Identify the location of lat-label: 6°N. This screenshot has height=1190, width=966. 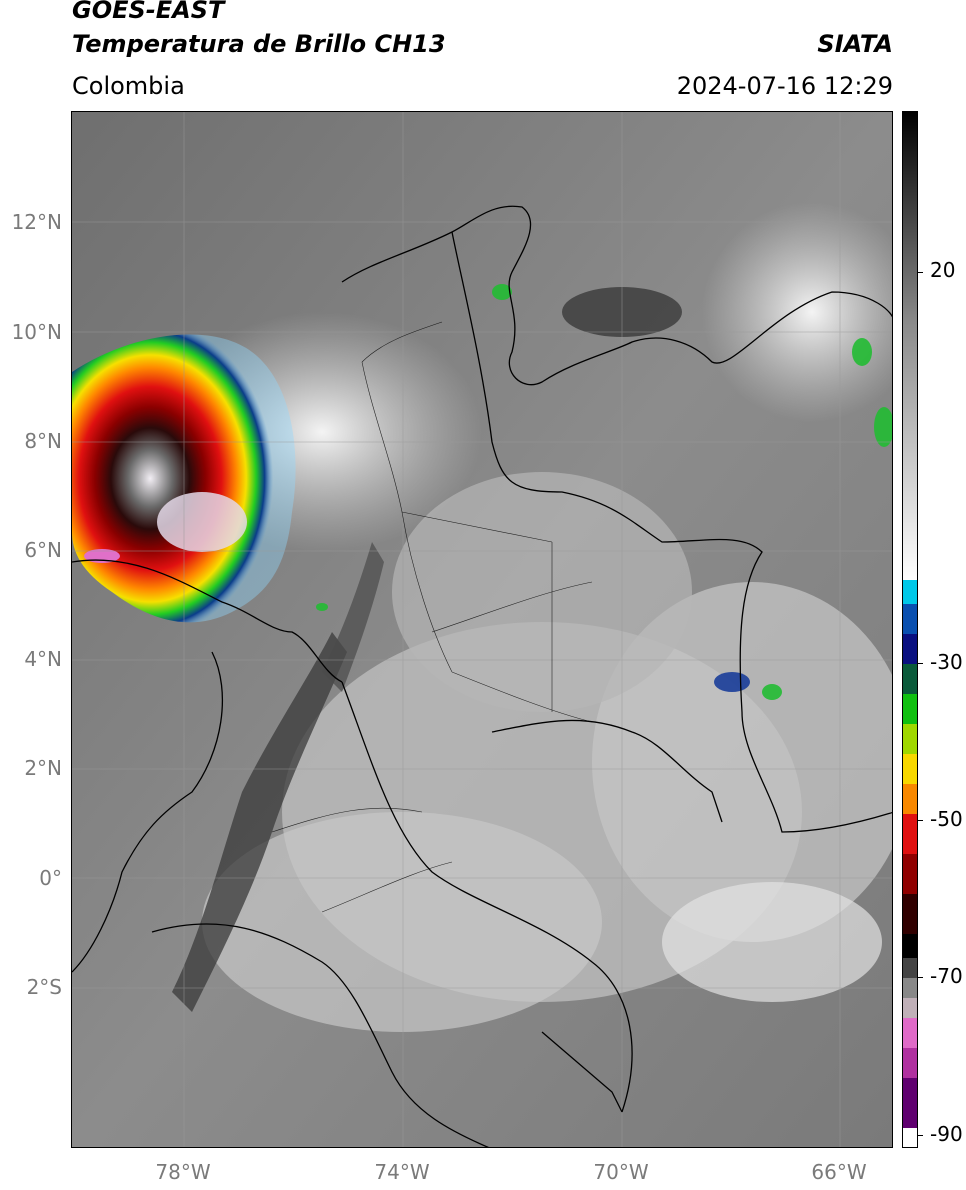
(43, 550).